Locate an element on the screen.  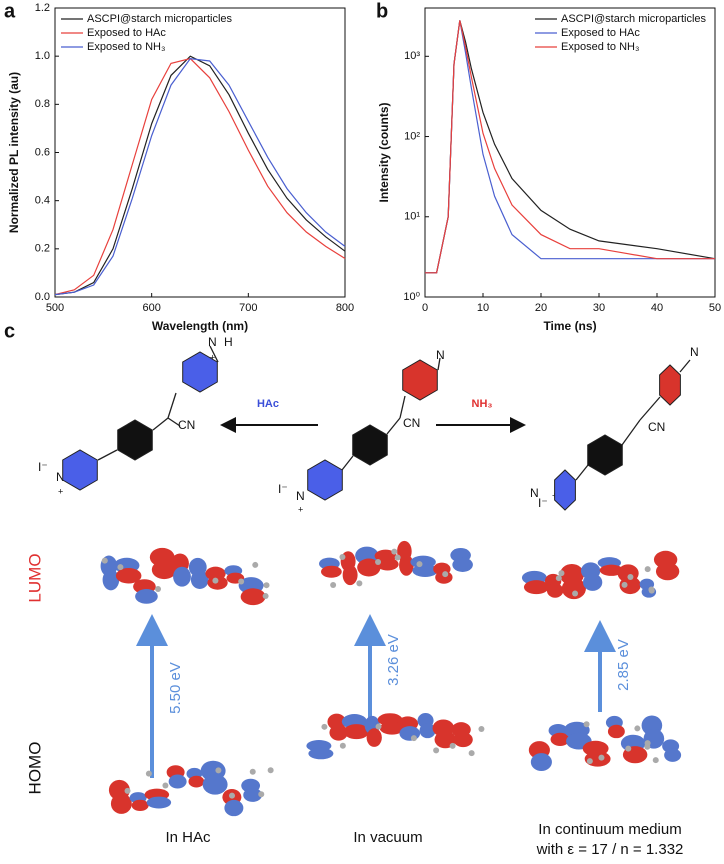
y-tick-label: 0.2 is located at coordinates (42, 249).